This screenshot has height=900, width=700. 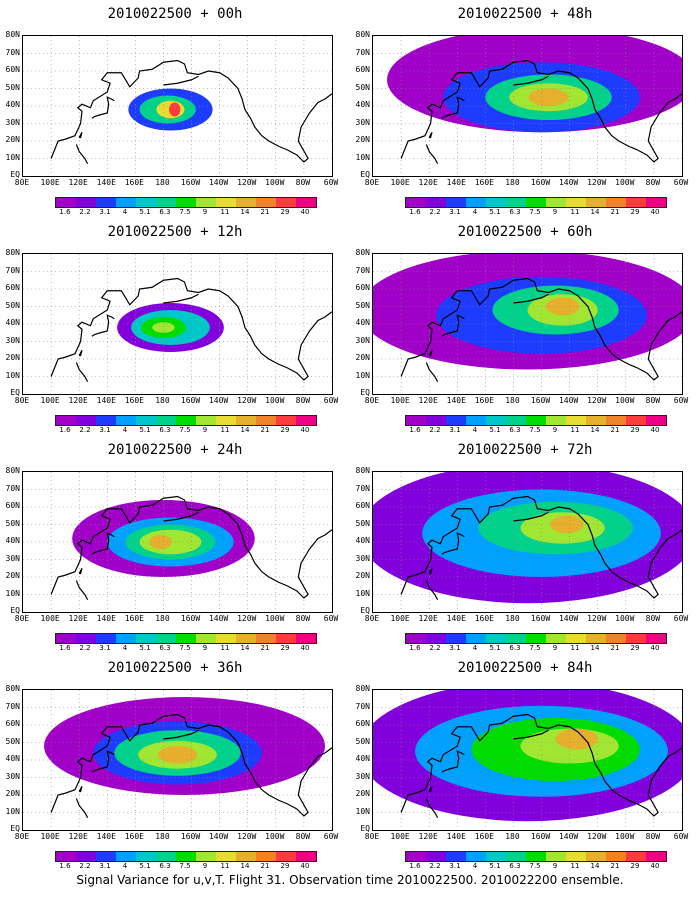 I want to click on colorbar-label: 3.1, so click(x=105, y=866).